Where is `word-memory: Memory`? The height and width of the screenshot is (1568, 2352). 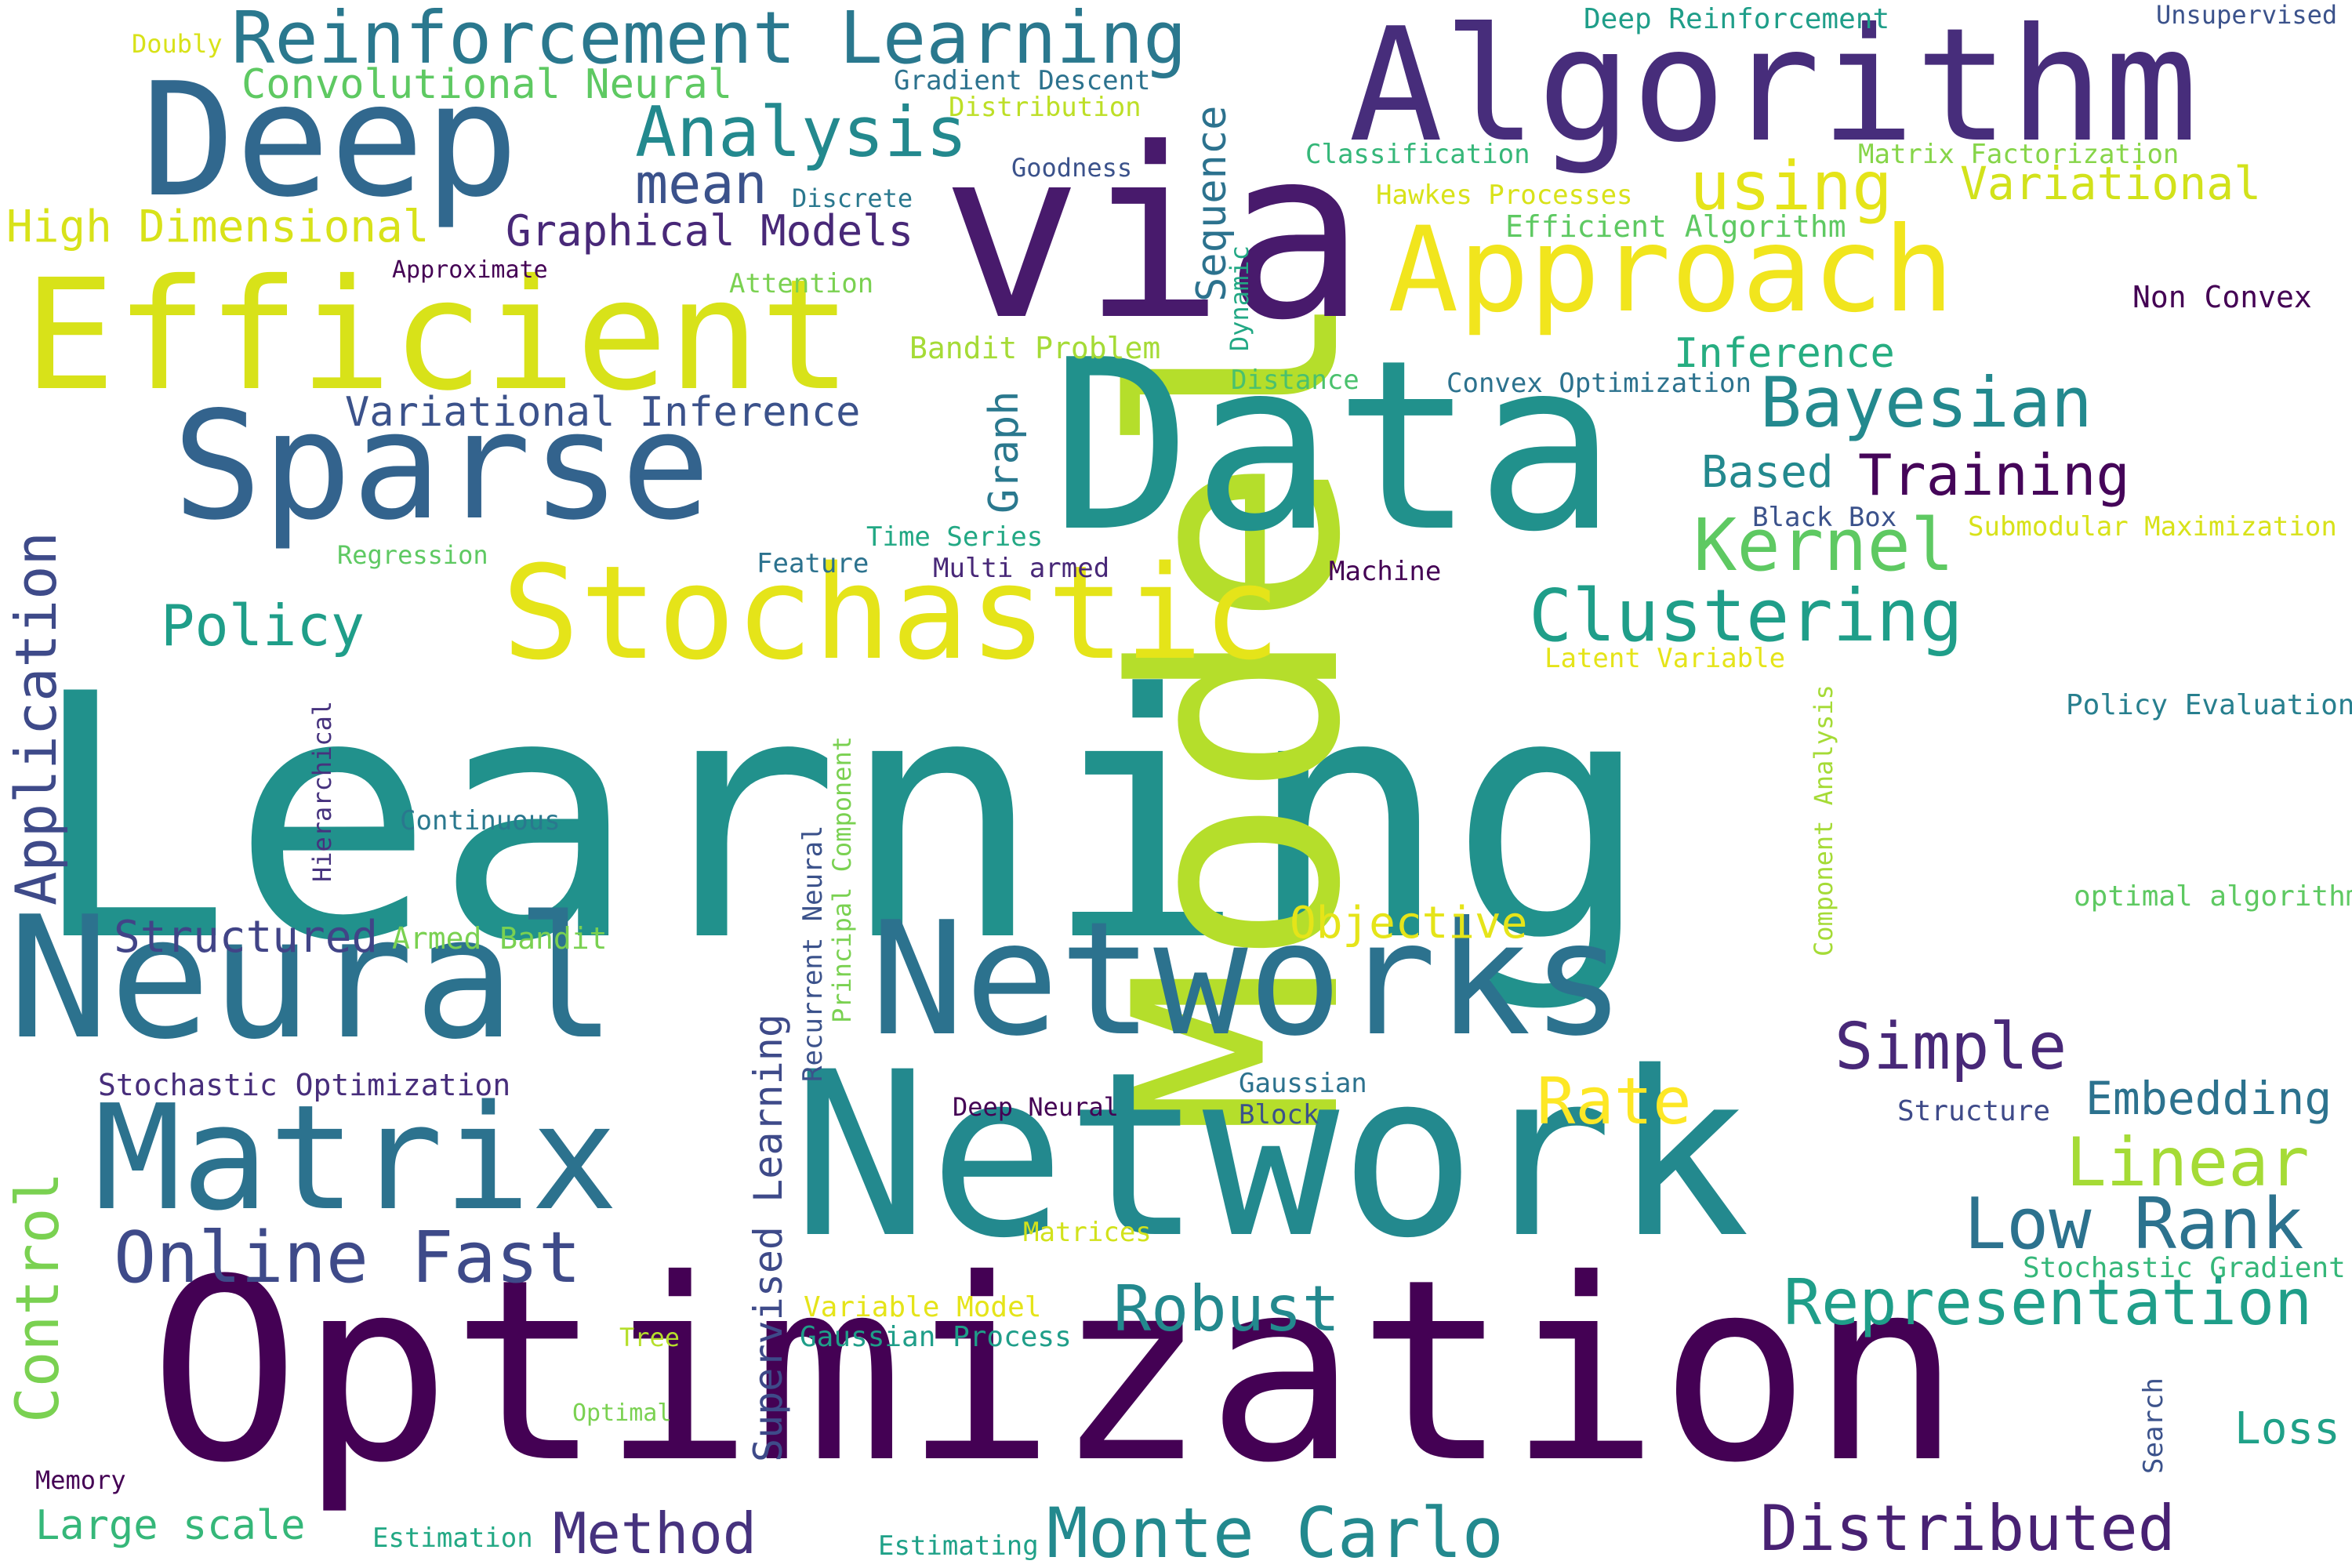
word-memory: Memory is located at coordinates (80, 1480).